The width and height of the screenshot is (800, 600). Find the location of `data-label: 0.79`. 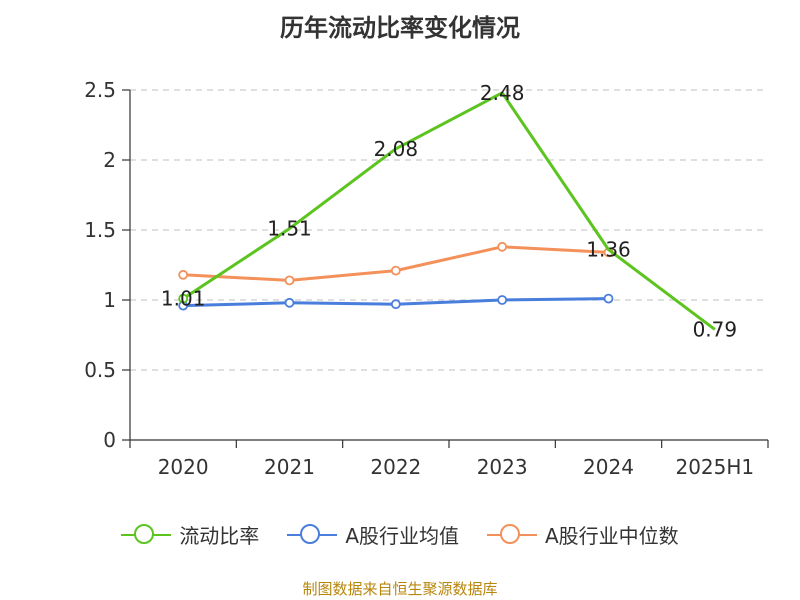

data-label: 0.79 is located at coordinates (715, 329).